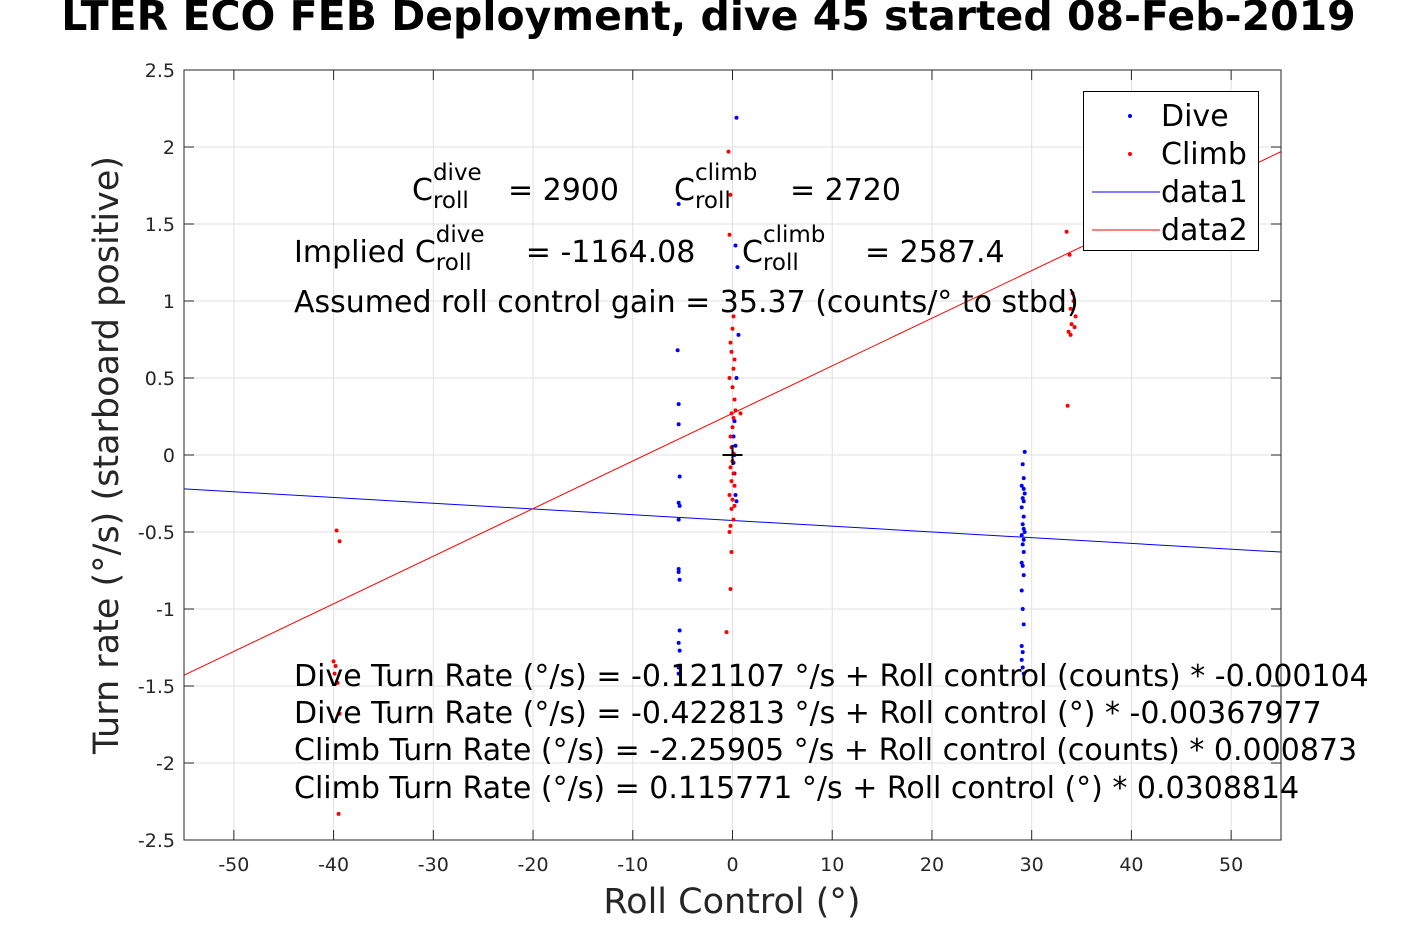 The height and width of the screenshot is (945, 1417). What do you see at coordinates (433, 865) in the screenshot?
I see `x-tick-label: -30` at bounding box center [433, 865].